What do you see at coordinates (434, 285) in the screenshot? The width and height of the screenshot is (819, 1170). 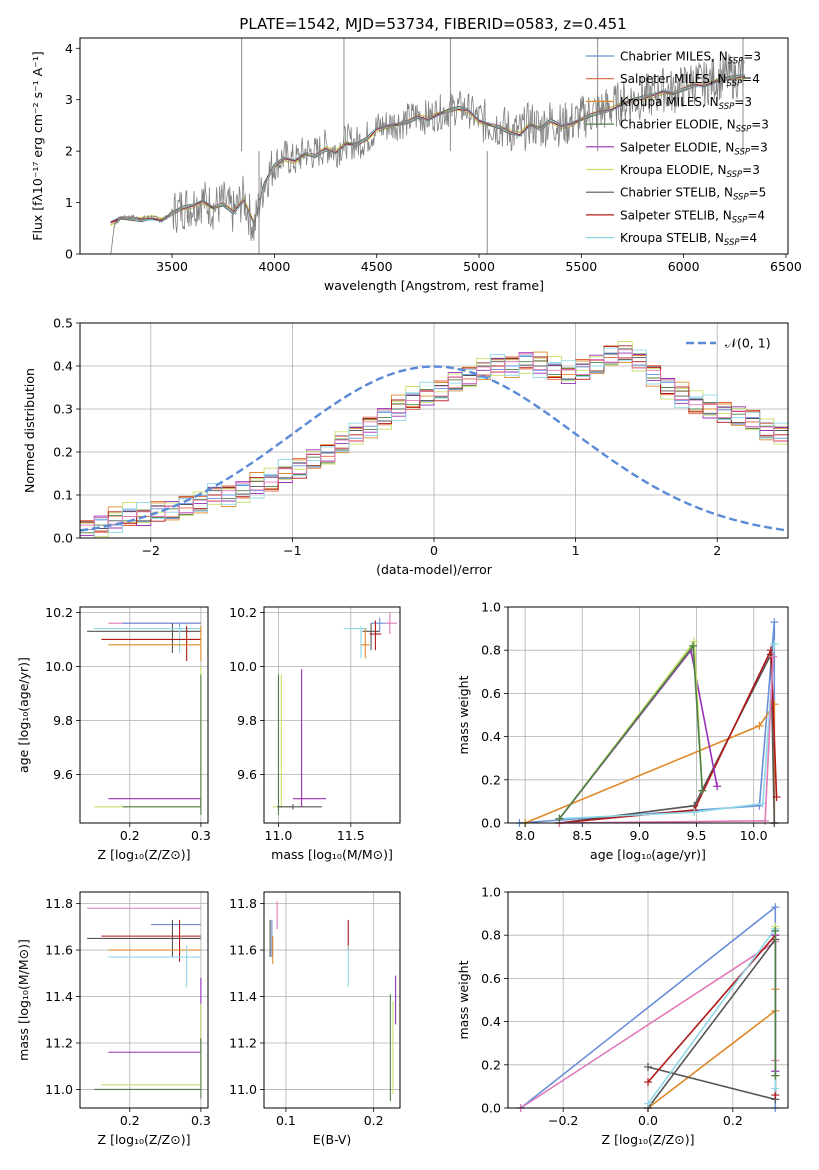 I see `x-axis-label: wavelength [Angstrom, rest frame]` at bounding box center [434, 285].